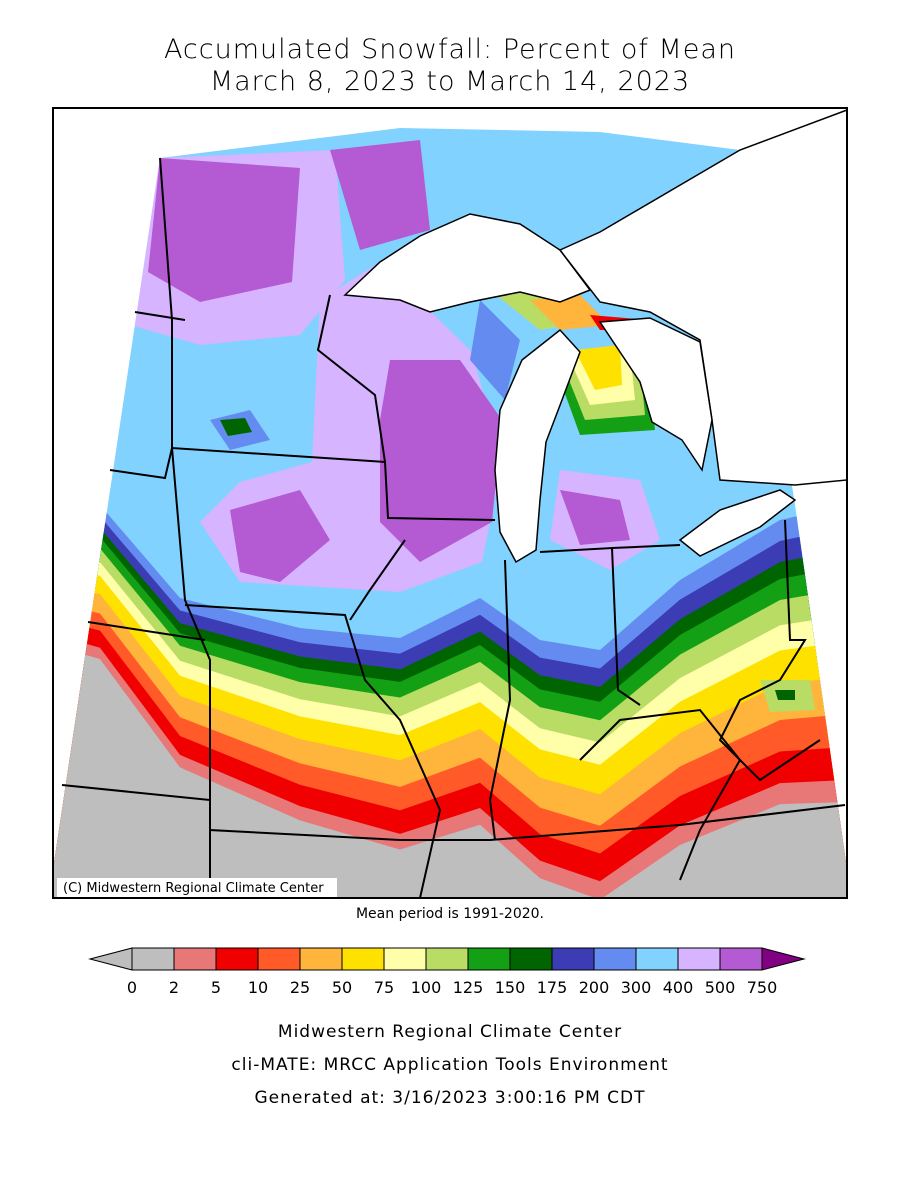  Describe the element at coordinates (110, 959) in the screenshot. I see `legend-under` at that location.